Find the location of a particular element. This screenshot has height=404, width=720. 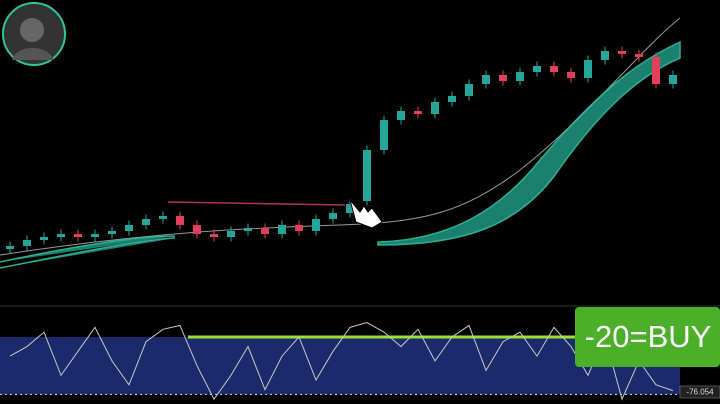

oscillator-band is located at coordinates (340, 365).